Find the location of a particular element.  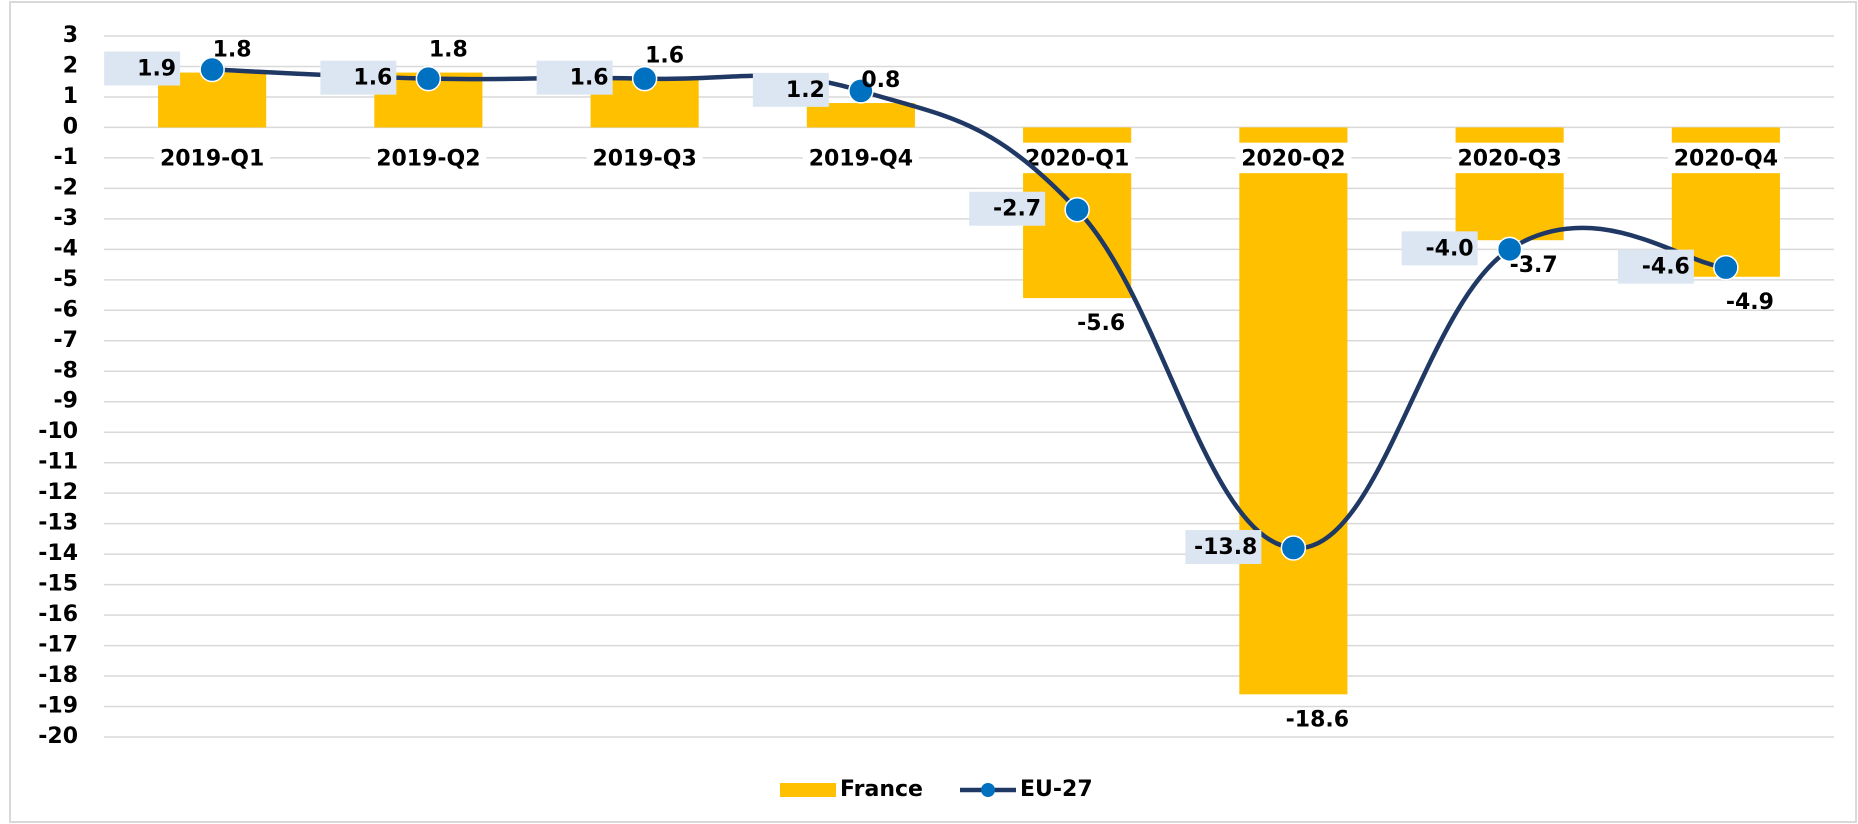

y-tick-label: -11 is located at coordinates (58, 462).